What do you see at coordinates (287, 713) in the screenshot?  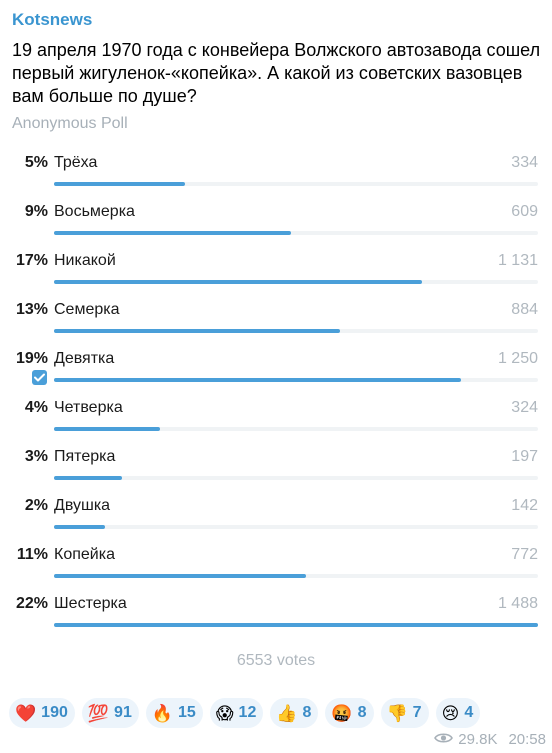 I see `thumbs-up-icon: 👍` at bounding box center [287, 713].